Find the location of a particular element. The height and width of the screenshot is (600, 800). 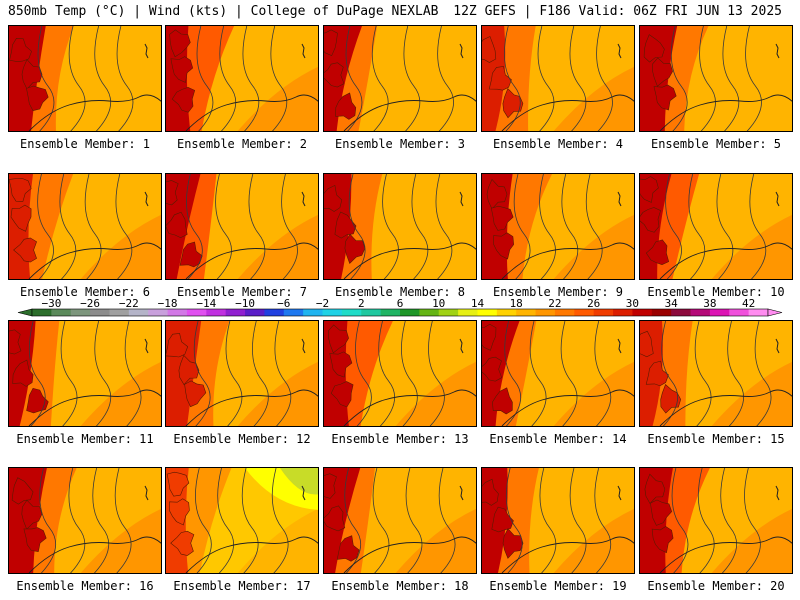

colorbar-low-arrow is located at coordinates (25, 312).